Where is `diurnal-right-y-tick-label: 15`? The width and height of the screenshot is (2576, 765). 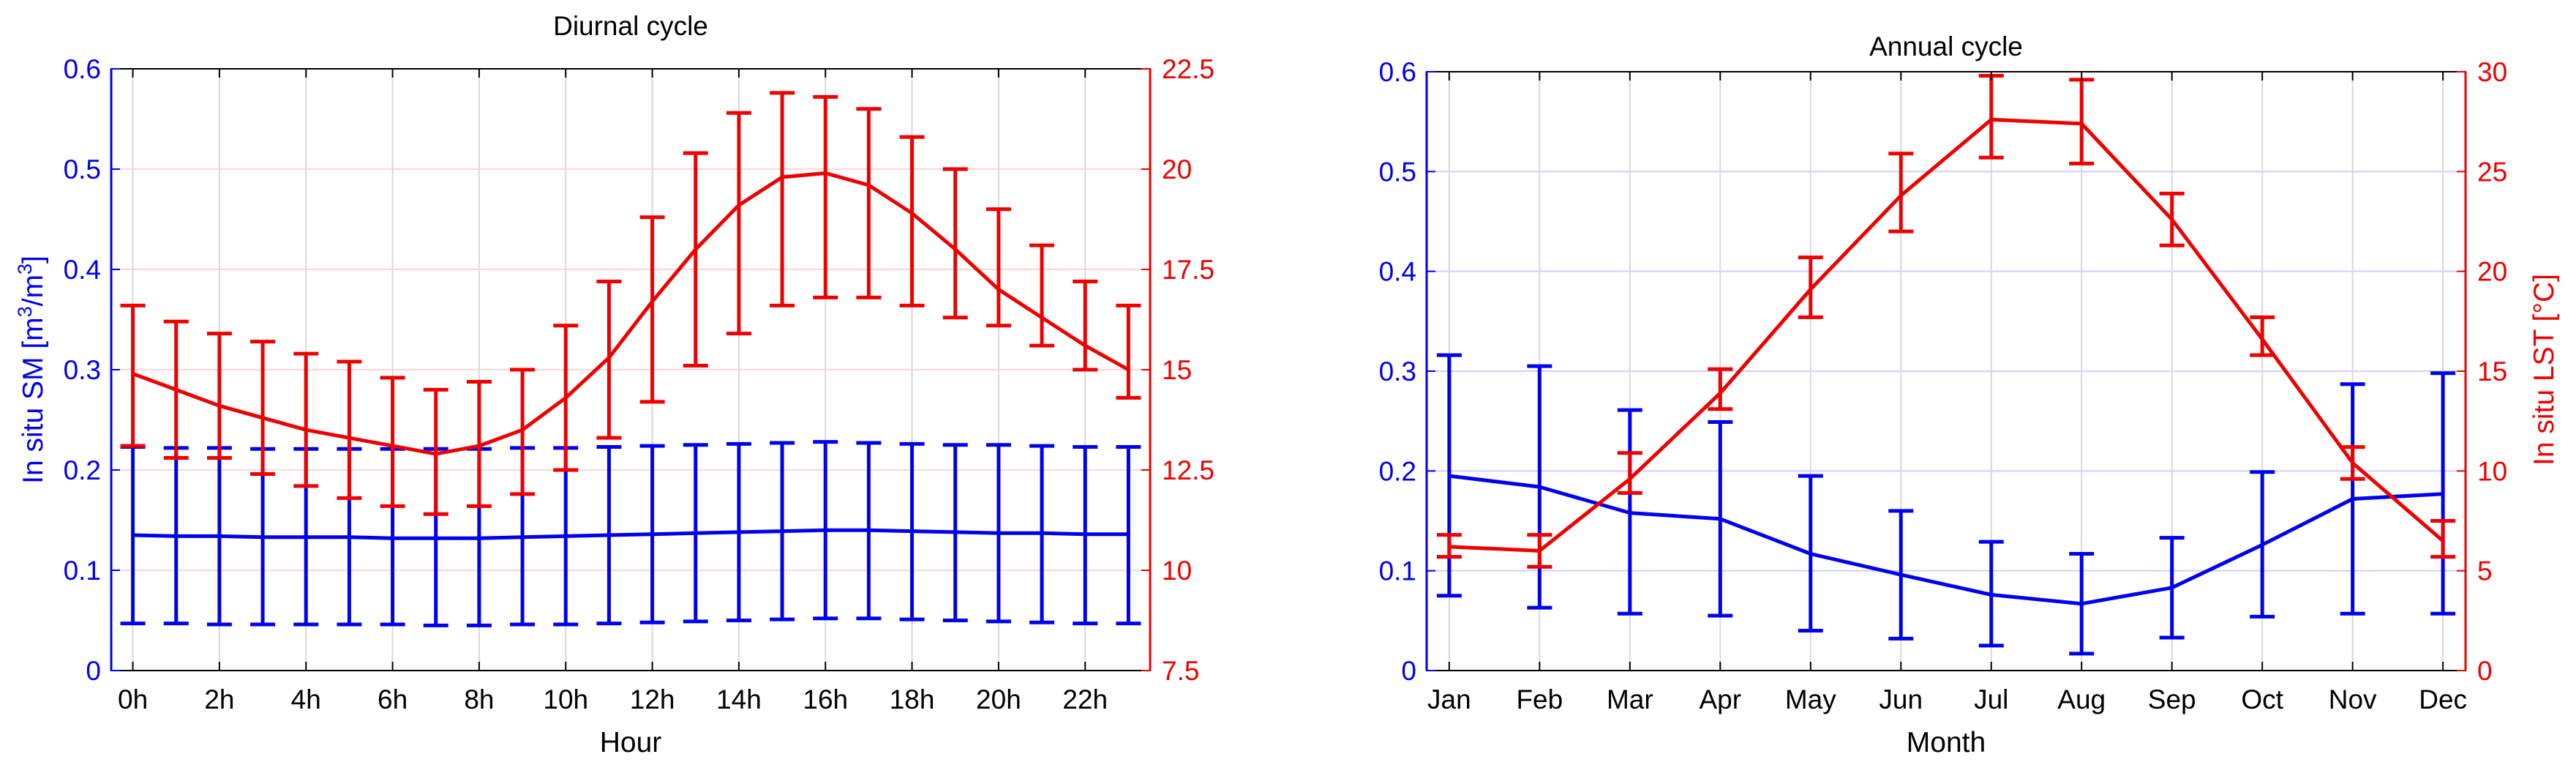 diurnal-right-y-tick-label: 15 is located at coordinates (1177, 370).